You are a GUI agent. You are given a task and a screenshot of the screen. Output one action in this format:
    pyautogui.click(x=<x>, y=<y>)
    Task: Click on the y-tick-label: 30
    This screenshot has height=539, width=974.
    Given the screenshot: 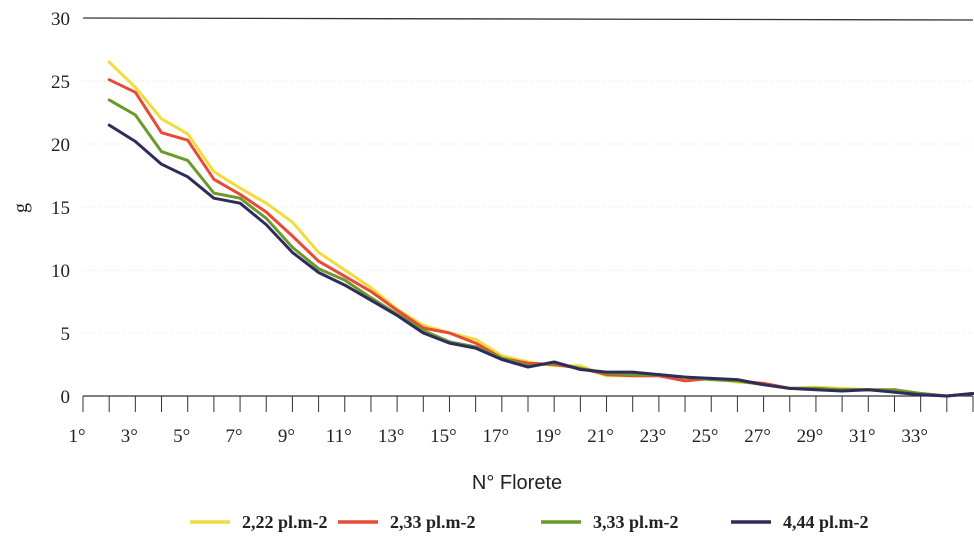 What is the action you would take?
    pyautogui.click(x=60, y=19)
    